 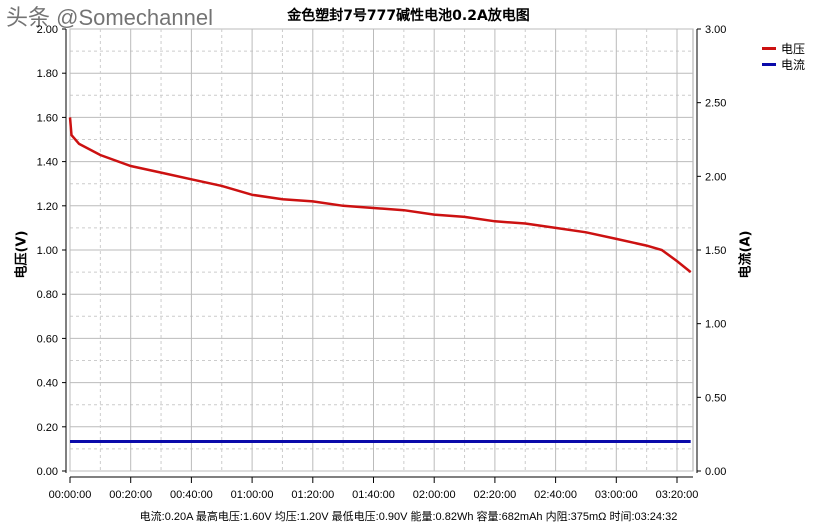 I want to click on x-tick-label: 03:00:00, so click(x=616, y=495).